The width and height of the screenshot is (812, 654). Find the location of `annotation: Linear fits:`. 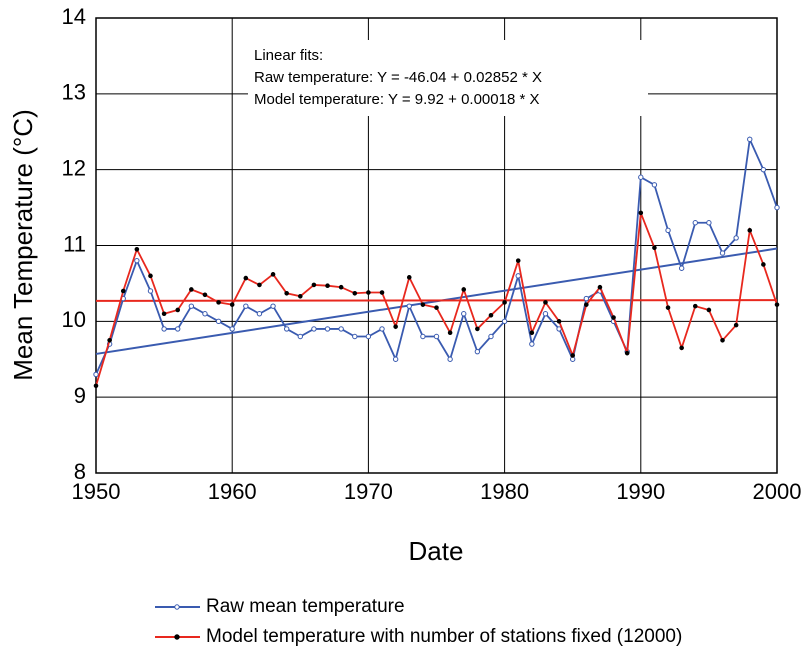

annotation: Linear fits: is located at coordinates (288, 55).